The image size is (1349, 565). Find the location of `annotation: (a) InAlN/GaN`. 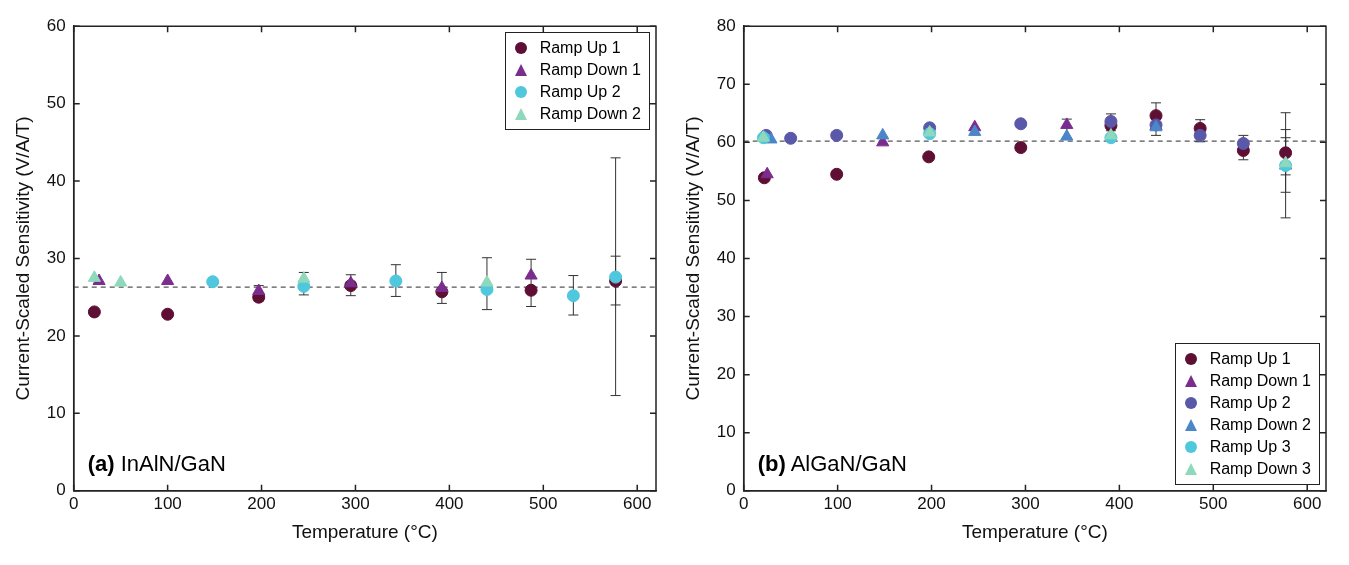

annotation: (a) InAlN/GaN is located at coordinates (156, 463).